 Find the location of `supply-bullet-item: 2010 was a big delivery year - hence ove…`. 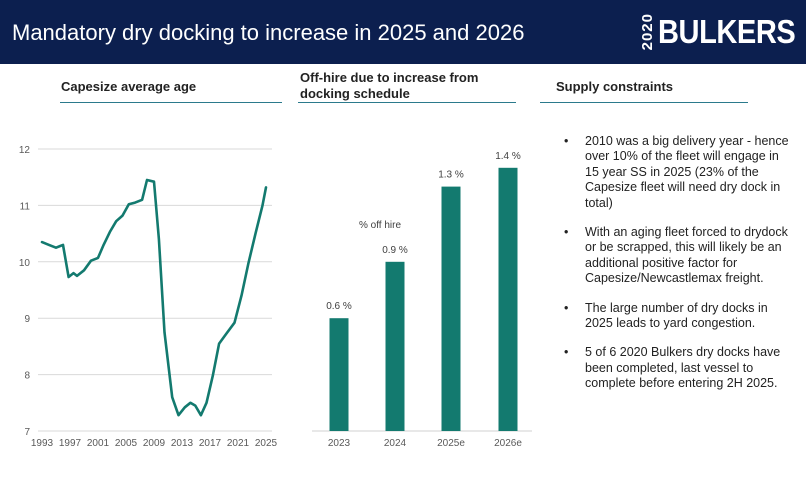

supply-bullet-item: 2010 was a big delivery year - hence ove… is located at coordinates (677, 172).